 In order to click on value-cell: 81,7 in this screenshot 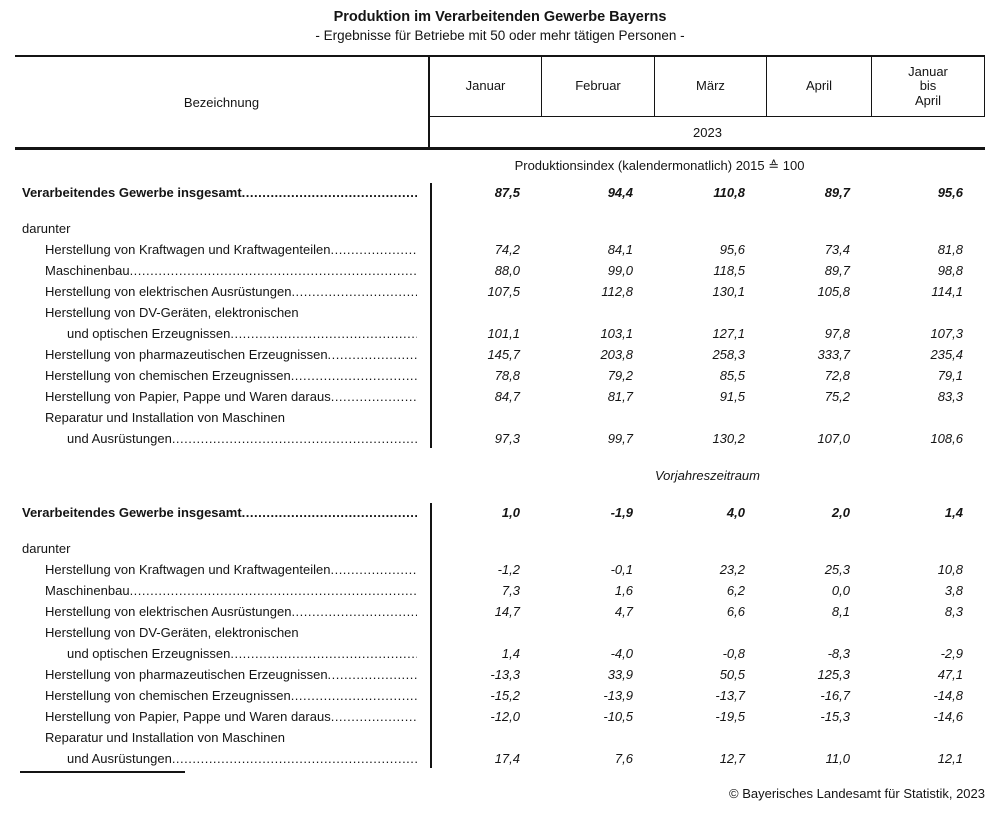, I will do `click(620, 396)`.